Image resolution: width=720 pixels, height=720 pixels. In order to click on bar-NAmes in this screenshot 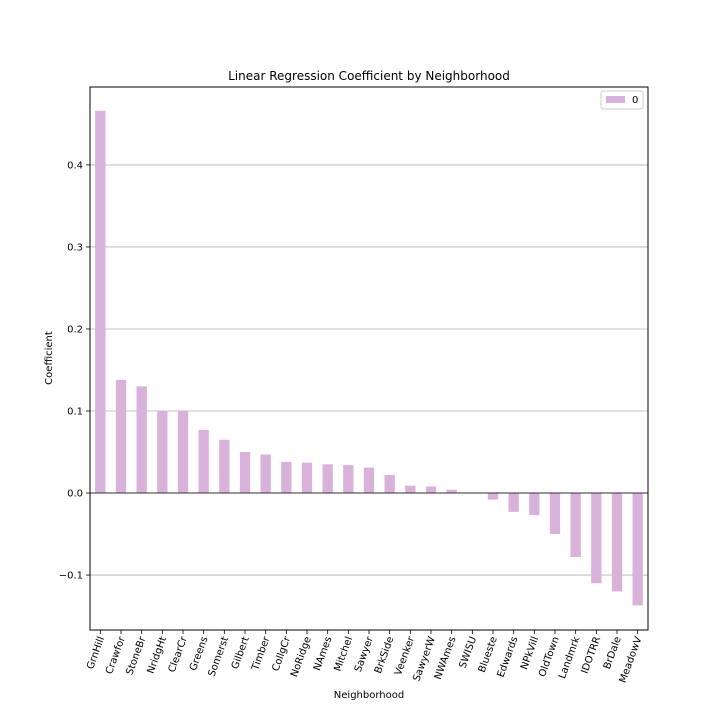, I will do `click(327, 479)`.